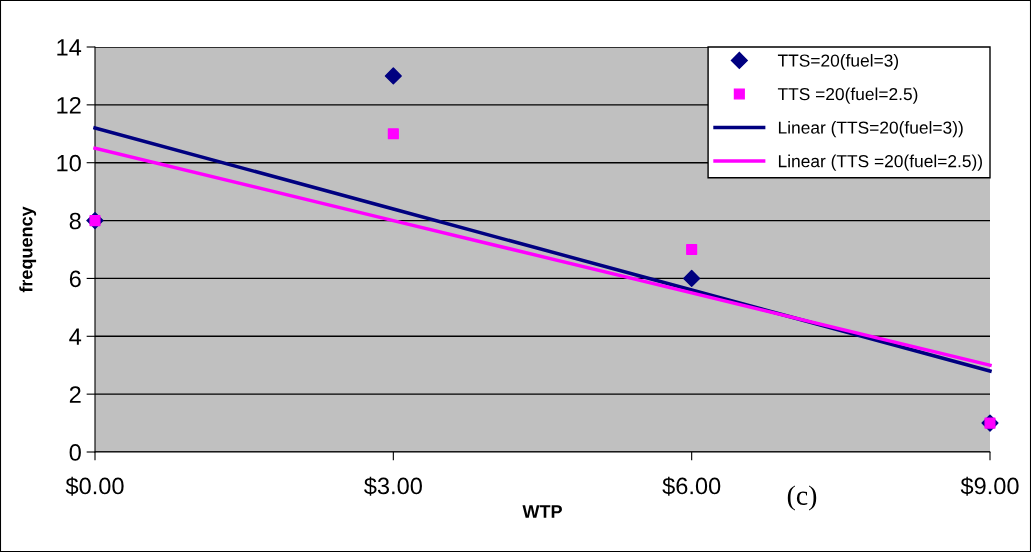  What do you see at coordinates (75, 221) in the screenshot?
I see `y-tick-label: 8` at bounding box center [75, 221].